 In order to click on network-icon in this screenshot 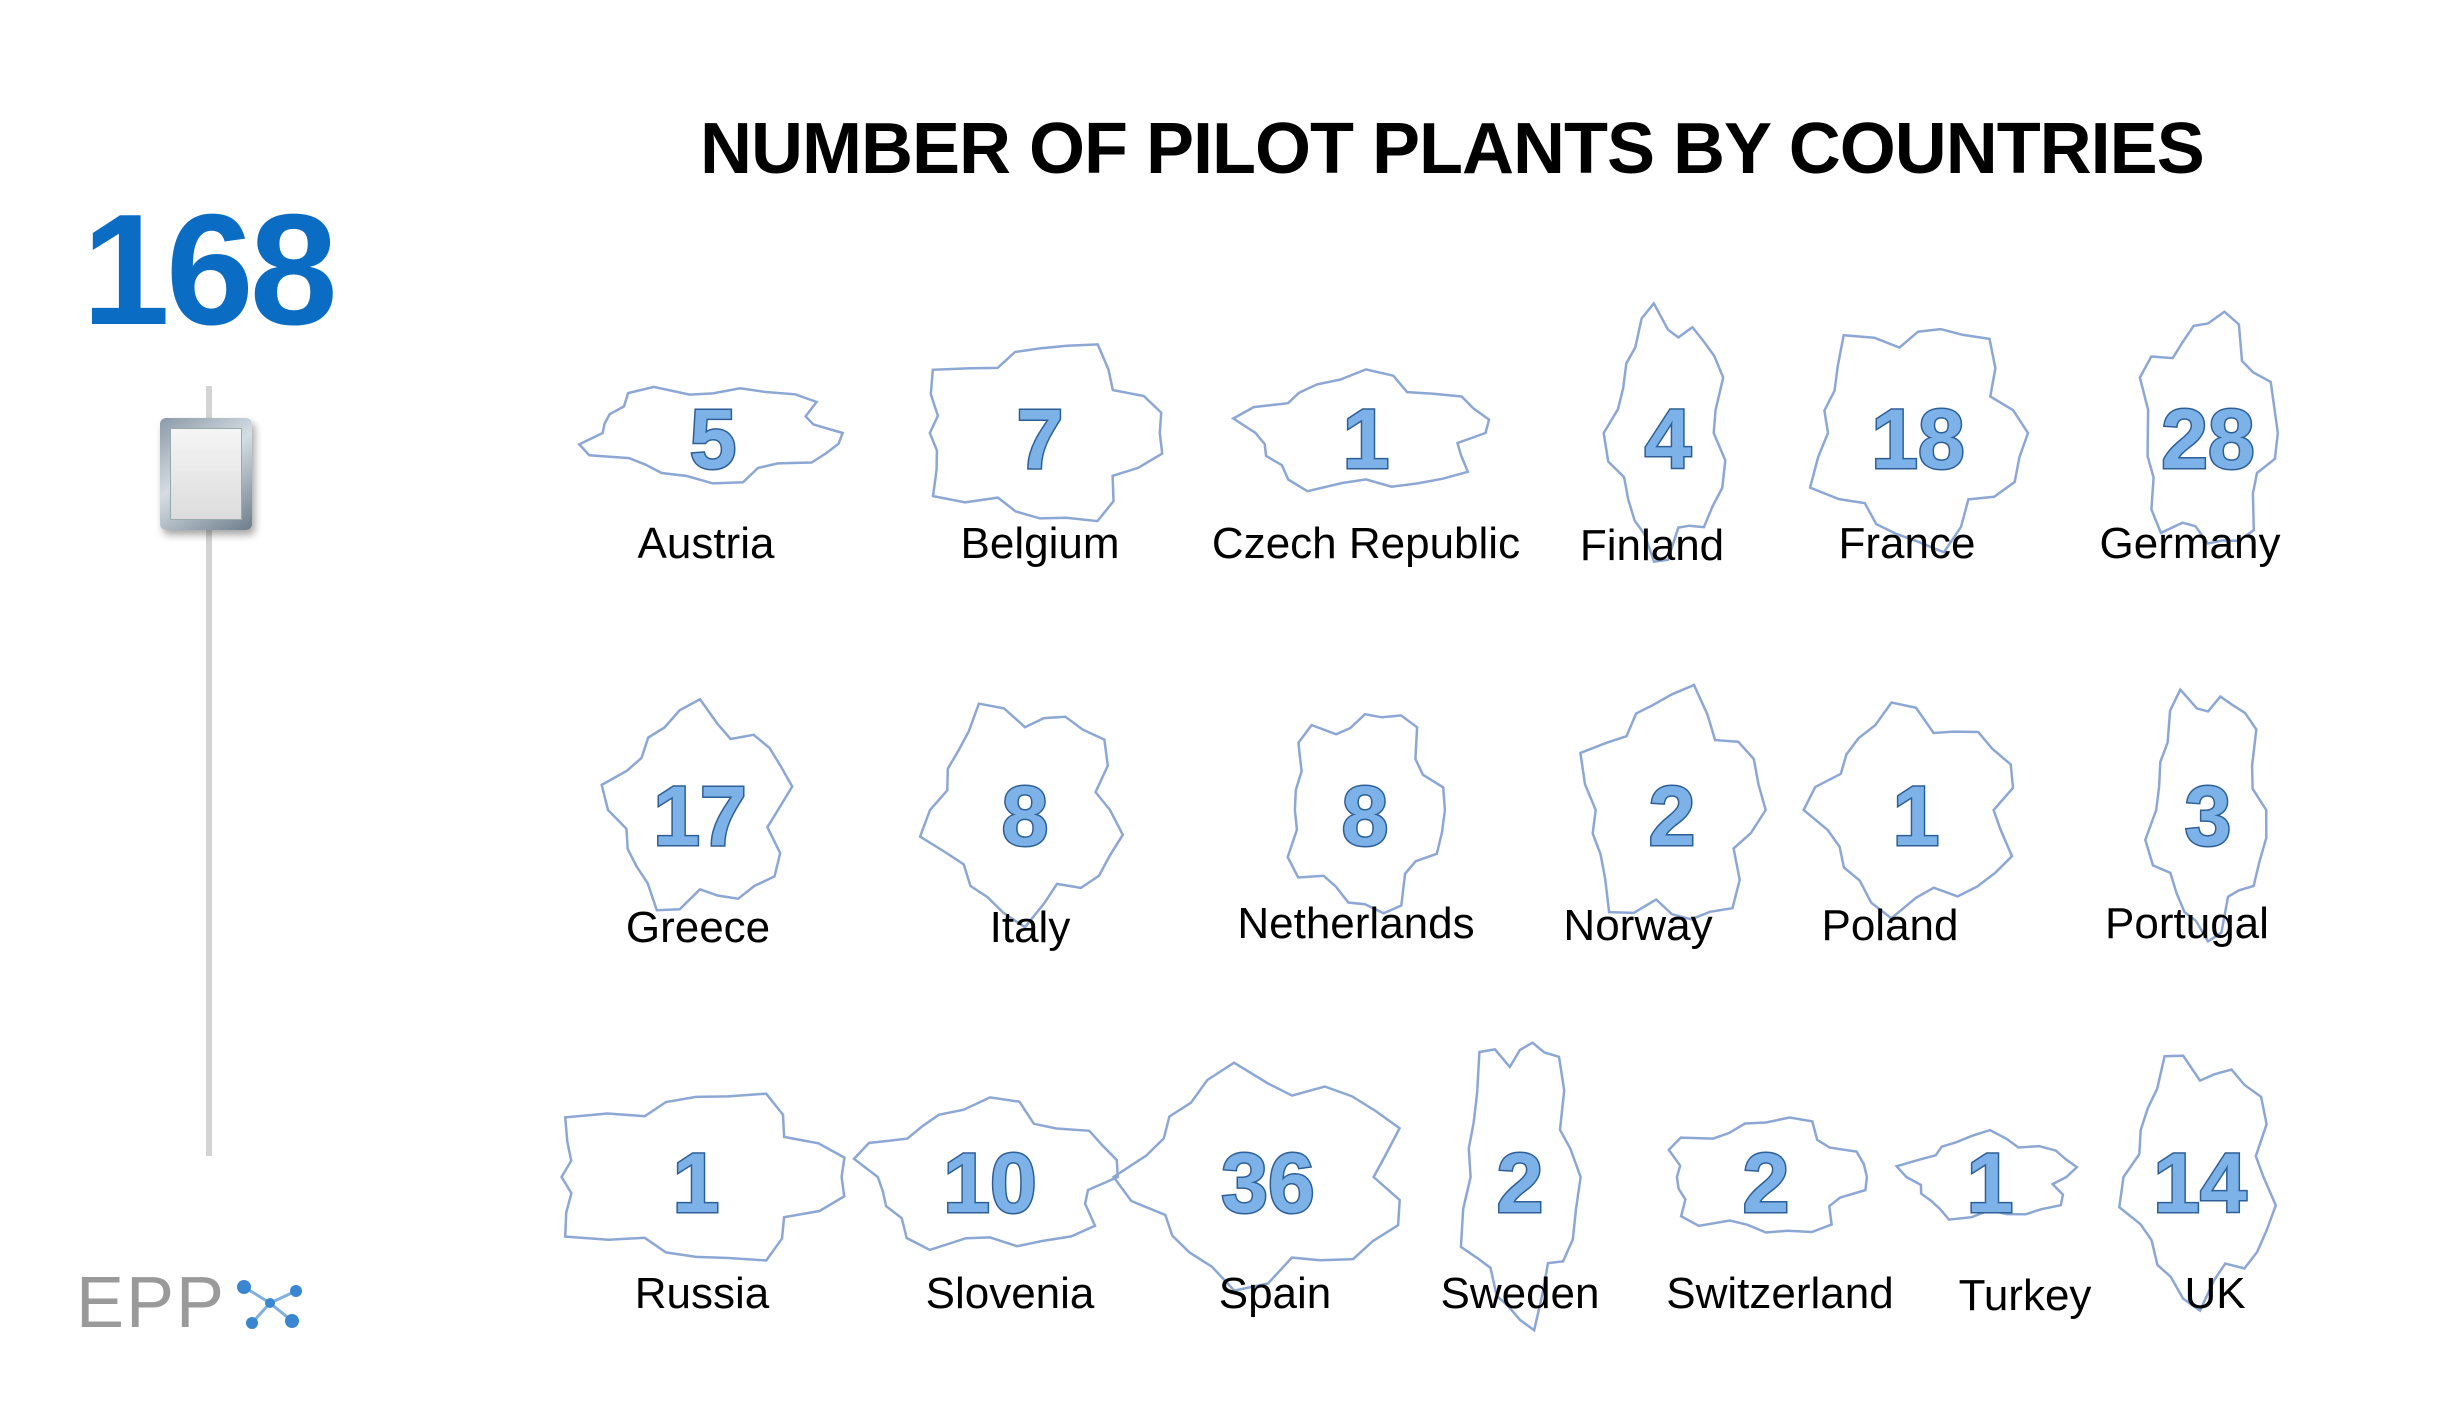, I will do `click(270, 1304)`.